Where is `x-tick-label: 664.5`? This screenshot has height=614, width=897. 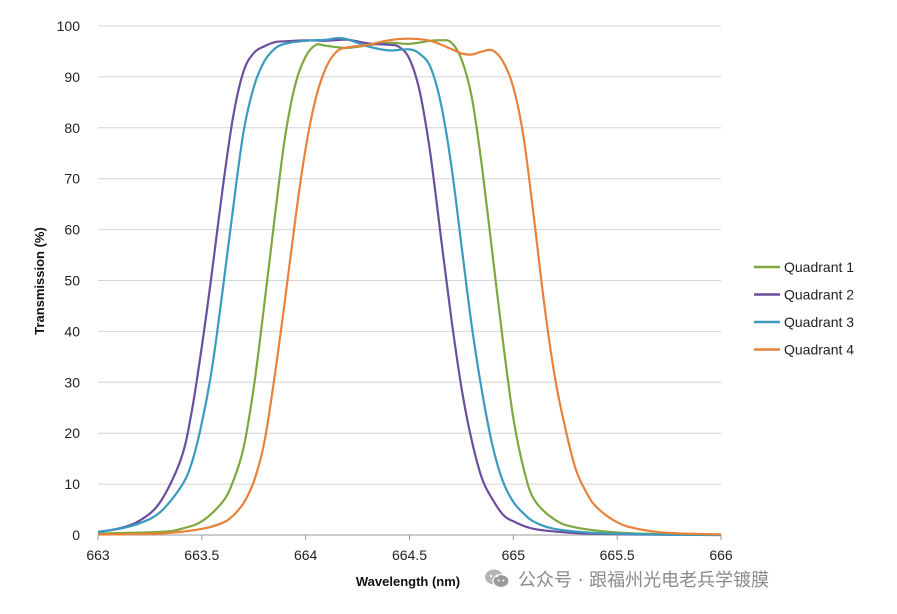
x-tick-label: 664.5 is located at coordinates (409, 555).